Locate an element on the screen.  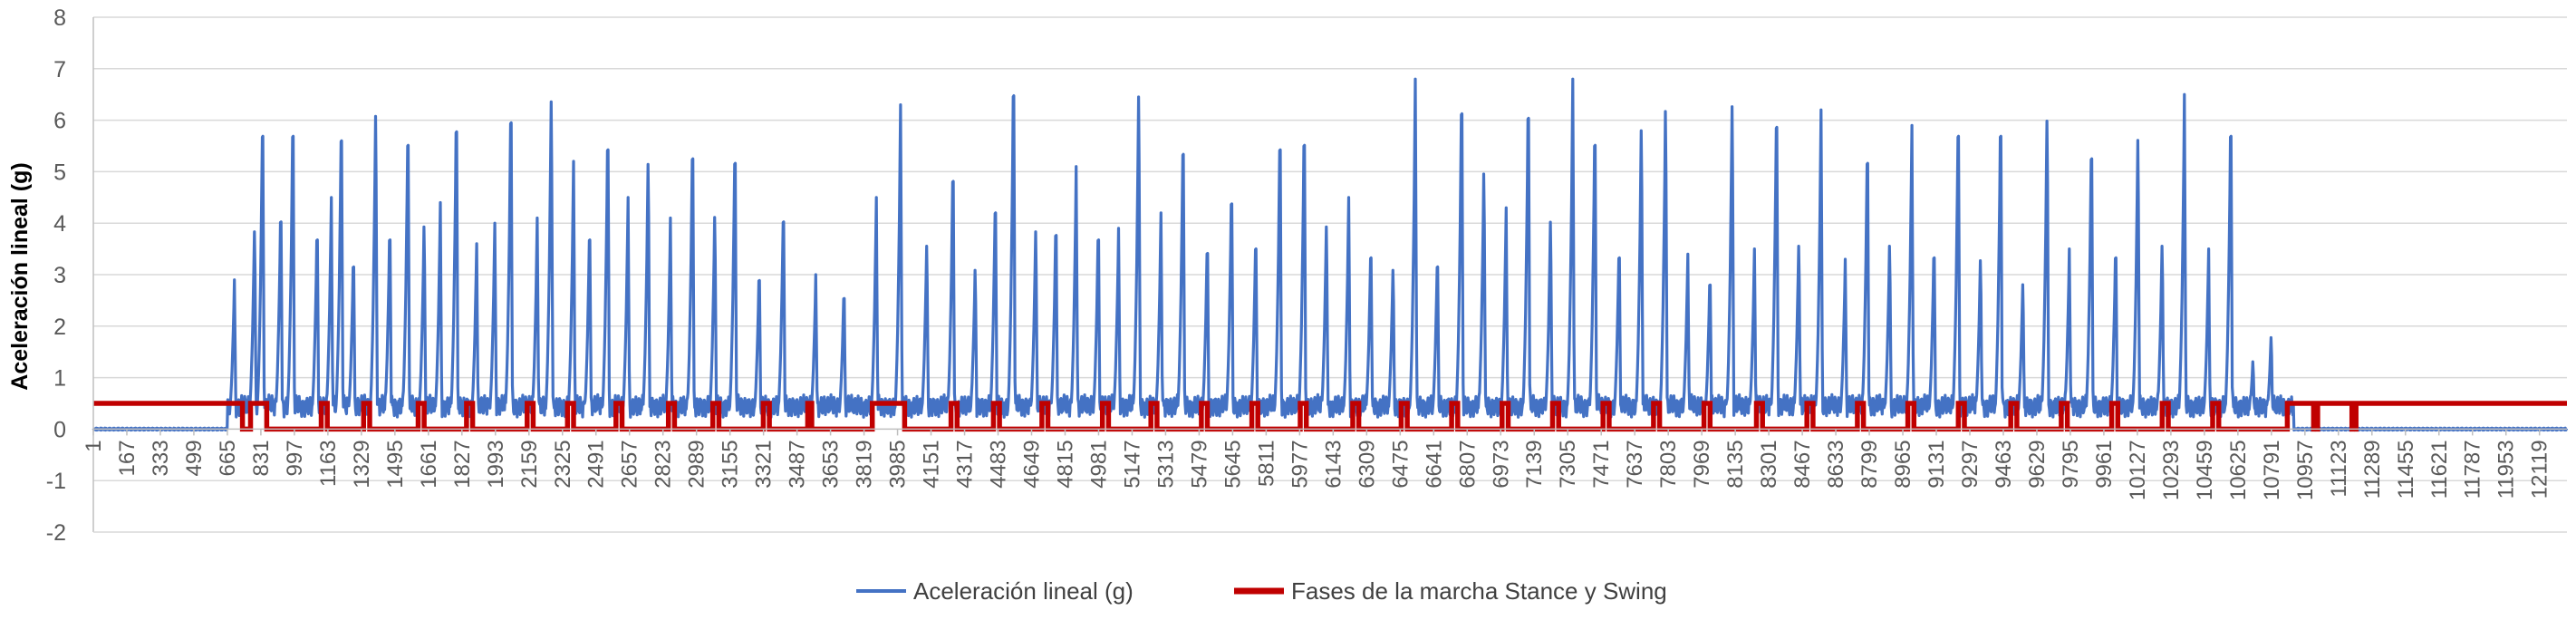
x-tick-label: 167 is located at coordinates (127, 458).